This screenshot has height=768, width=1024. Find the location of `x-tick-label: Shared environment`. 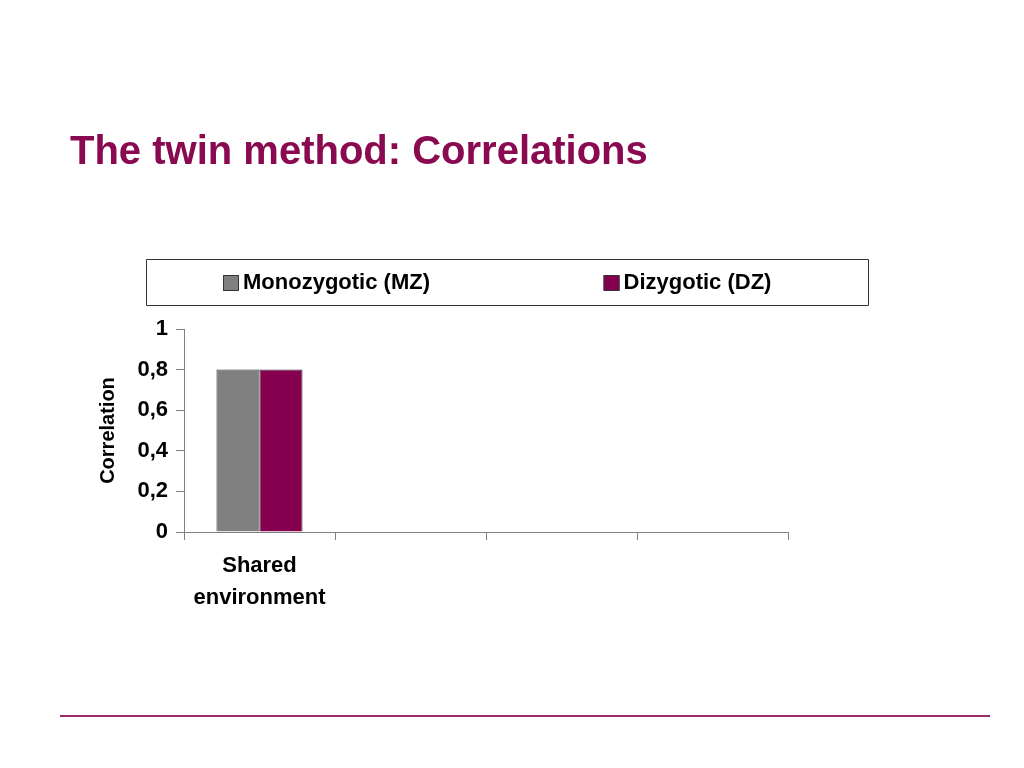

x-tick-label: Shared environment is located at coordinates (260, 580).